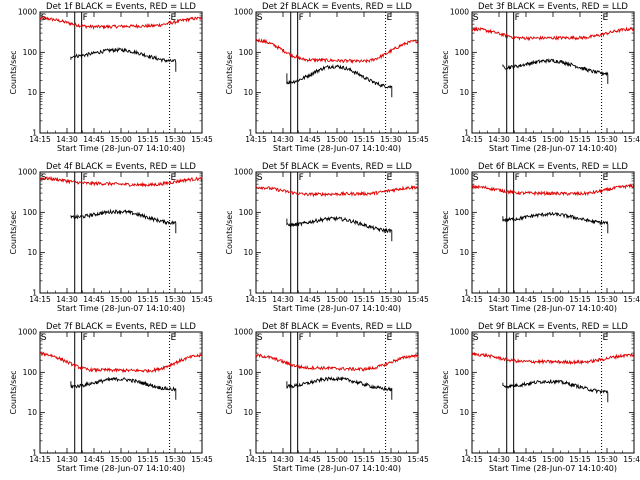 This screenshot has width=640, height=480. What do you see at coordinates (337, 7) in the screenshot?
I see `panel-title: Det 2f BLACK = Events, RED = LLD` at bounding box center [337, 7].